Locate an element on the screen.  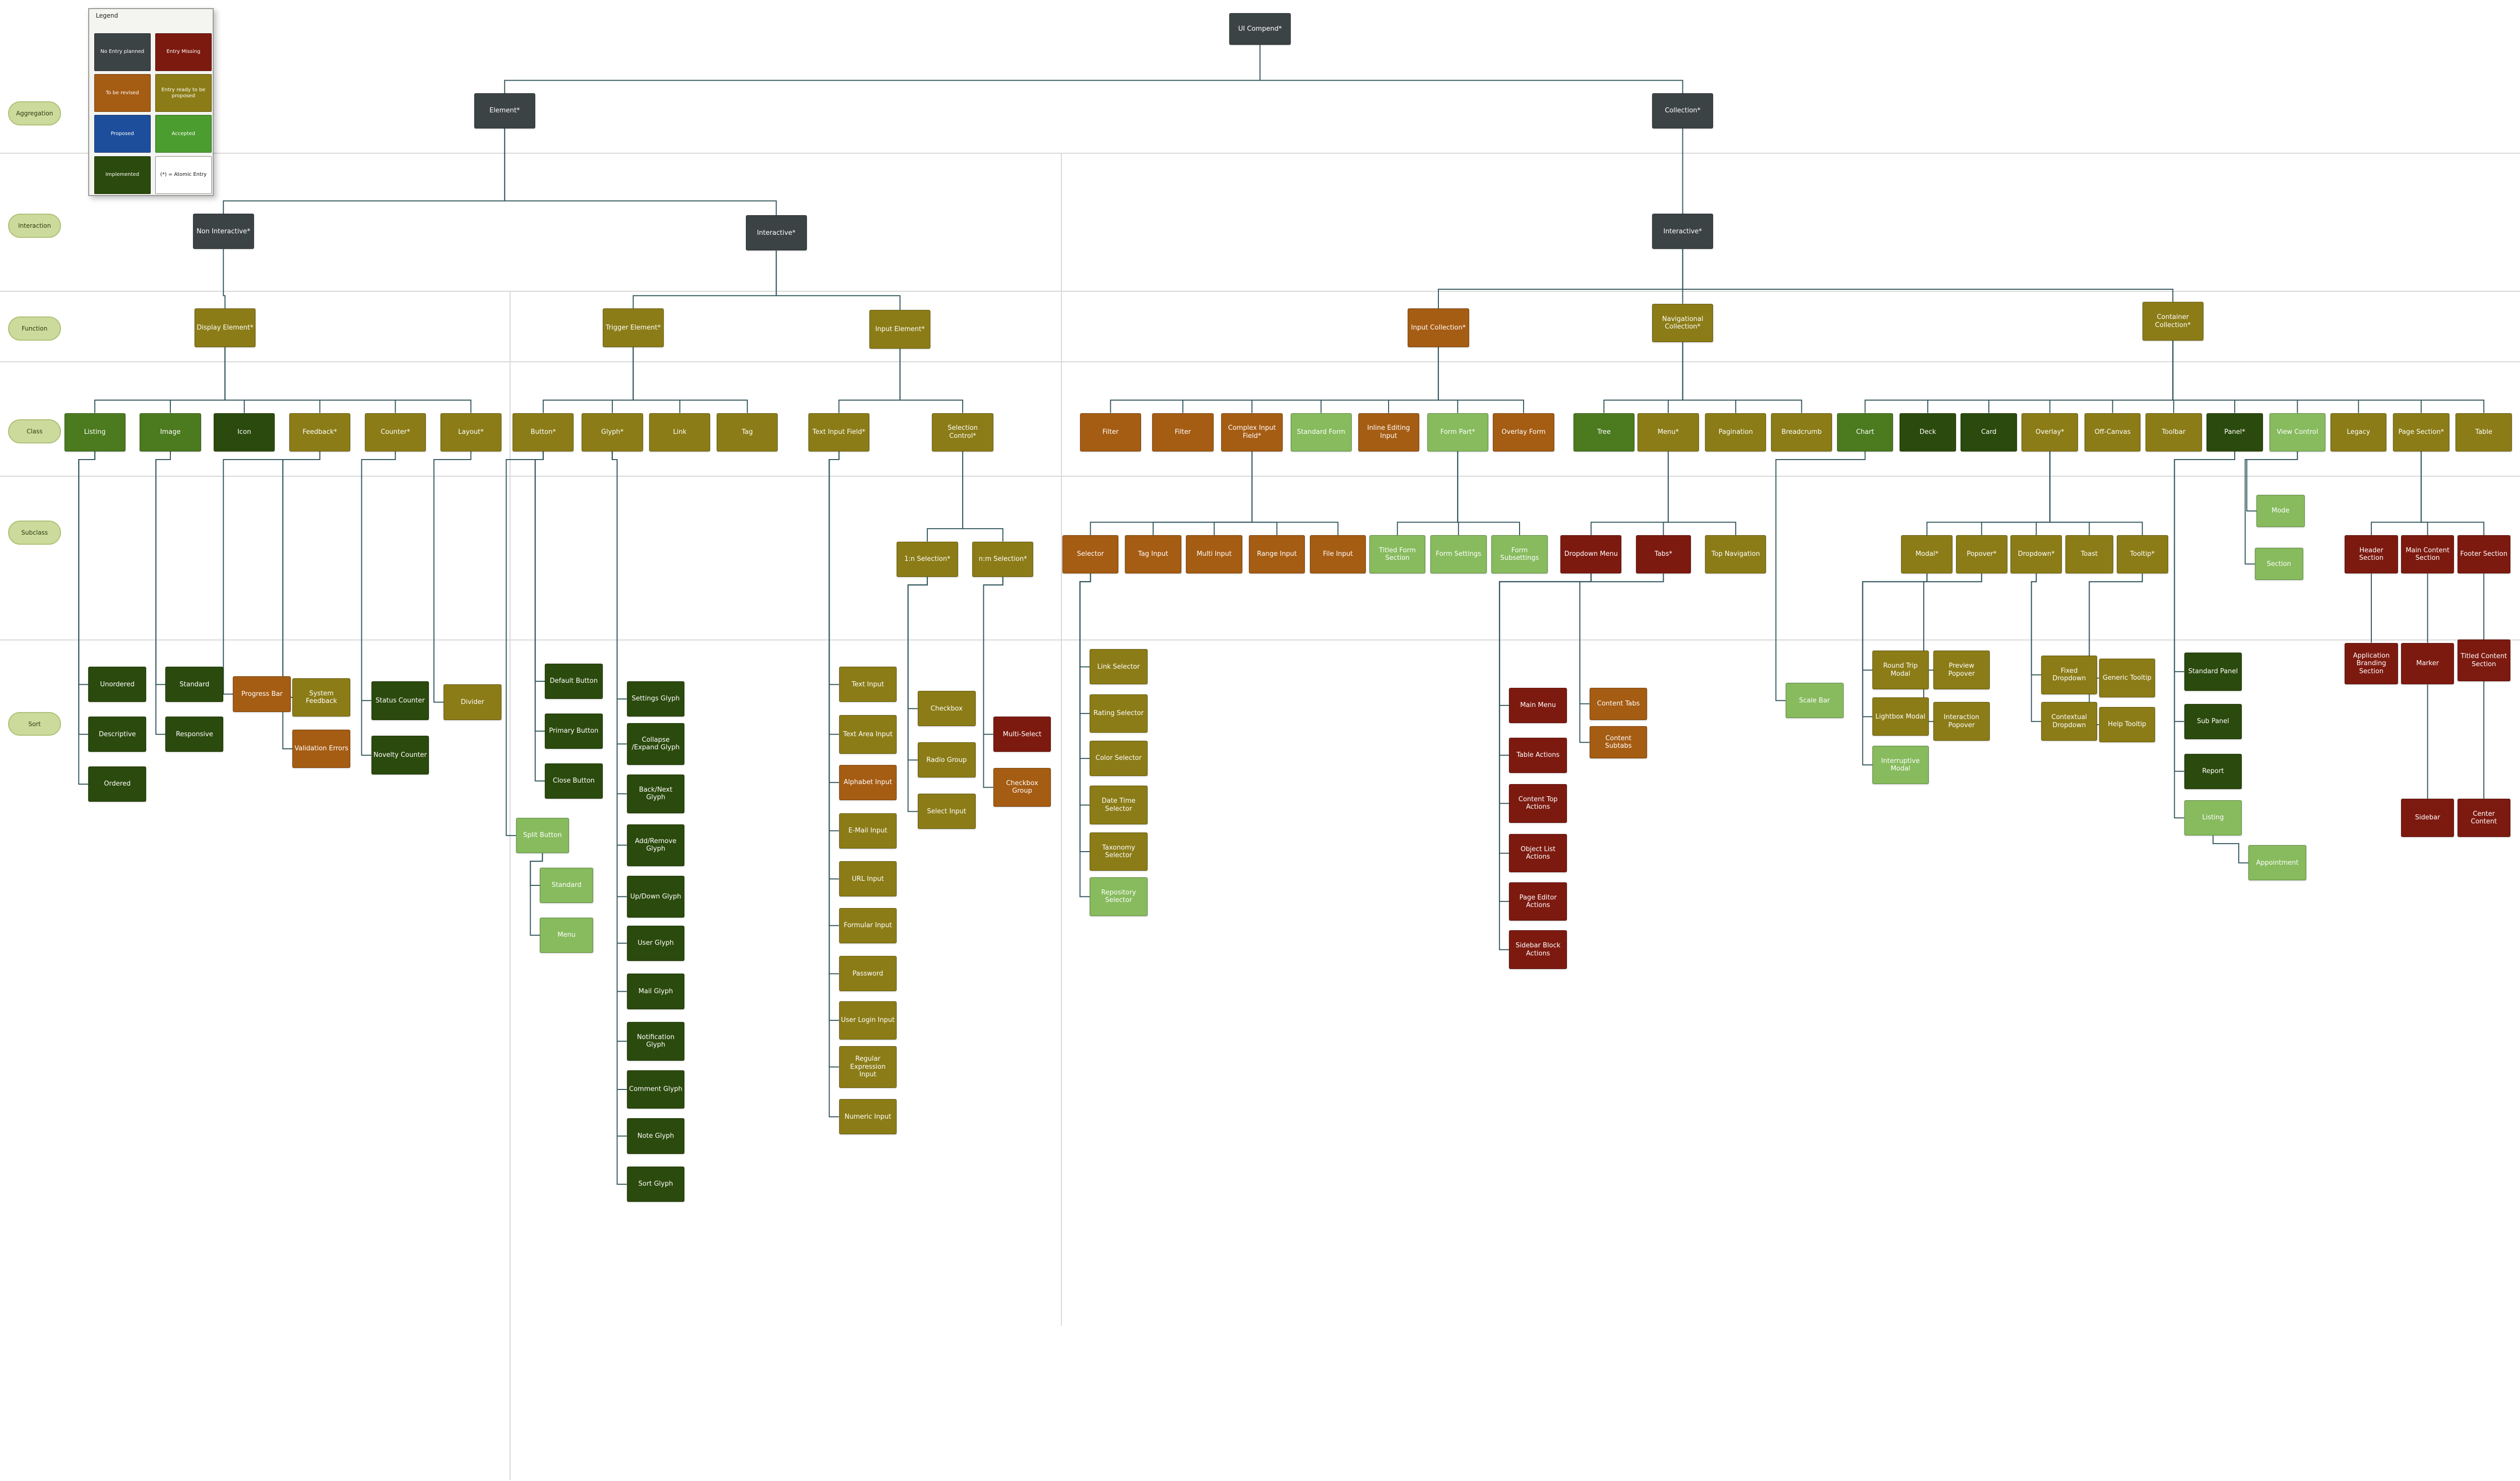
node-divider: Divider is located at coordinates (472, 702).